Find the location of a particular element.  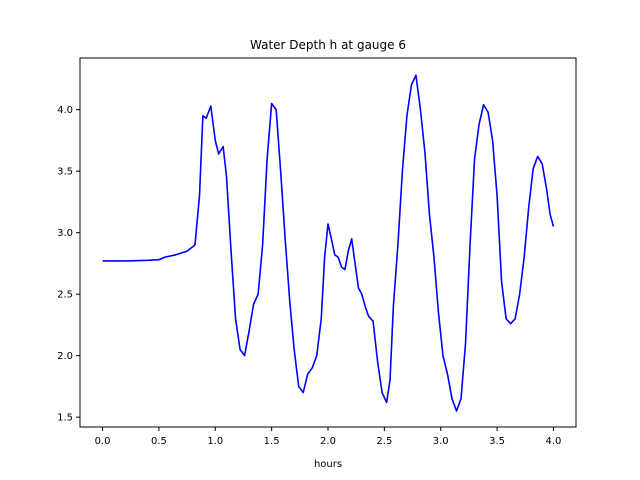

x-tick-label: 1.5 is located at coordinates (272, 441).